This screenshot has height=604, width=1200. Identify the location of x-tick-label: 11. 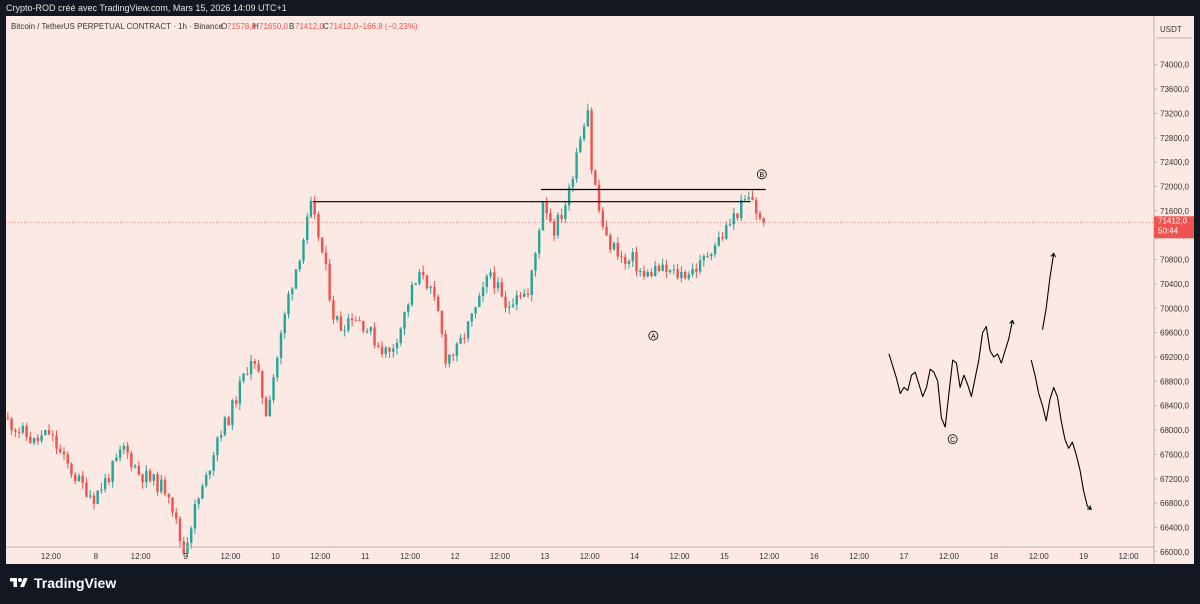
(365, 556).